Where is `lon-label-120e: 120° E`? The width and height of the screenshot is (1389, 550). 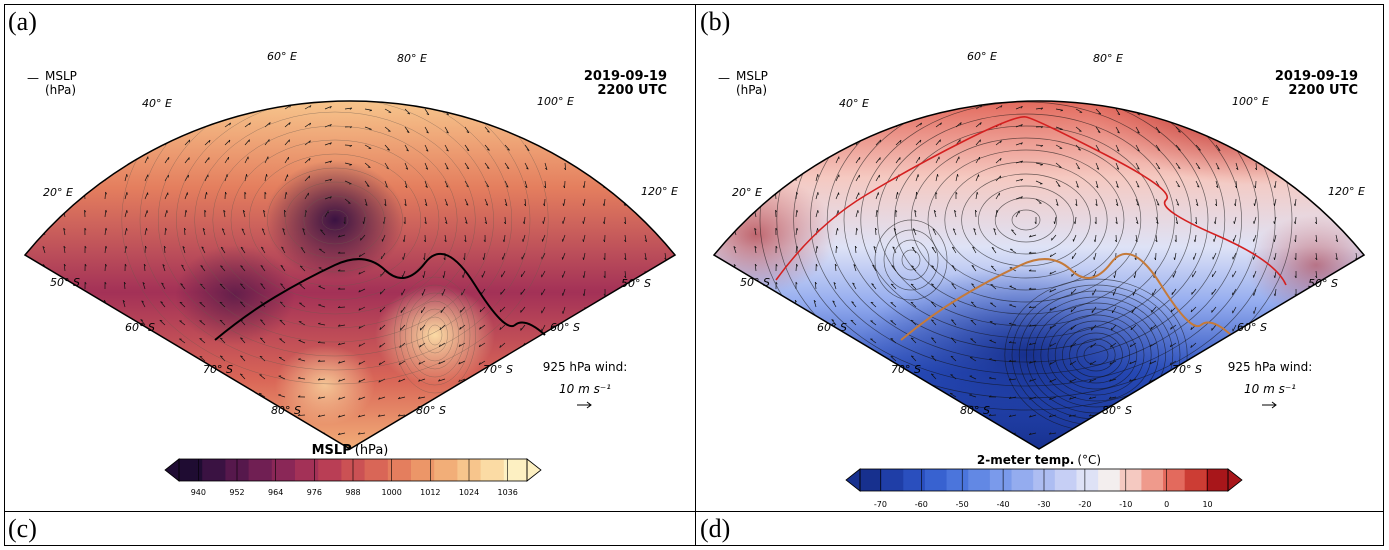 lon-label-120e: 120° E is located at coordinates (1346, 191).